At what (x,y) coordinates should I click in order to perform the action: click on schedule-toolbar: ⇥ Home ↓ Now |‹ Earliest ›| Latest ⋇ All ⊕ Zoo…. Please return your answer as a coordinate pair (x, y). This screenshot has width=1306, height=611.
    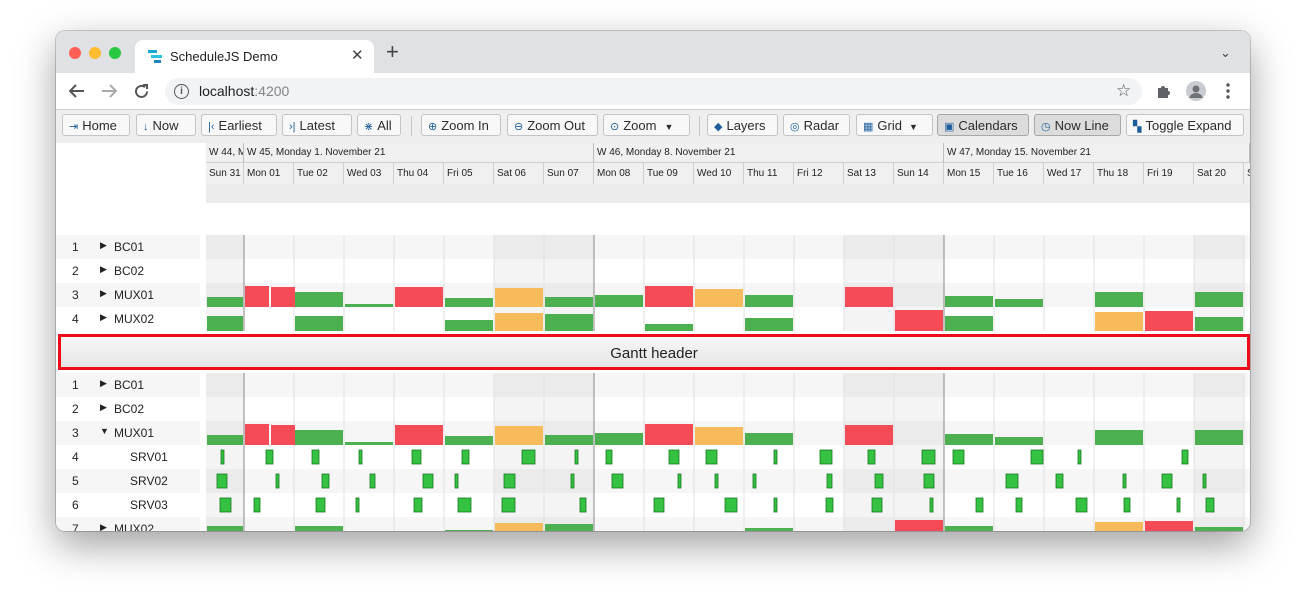
    Looking at the image, I should click on (653, 127).